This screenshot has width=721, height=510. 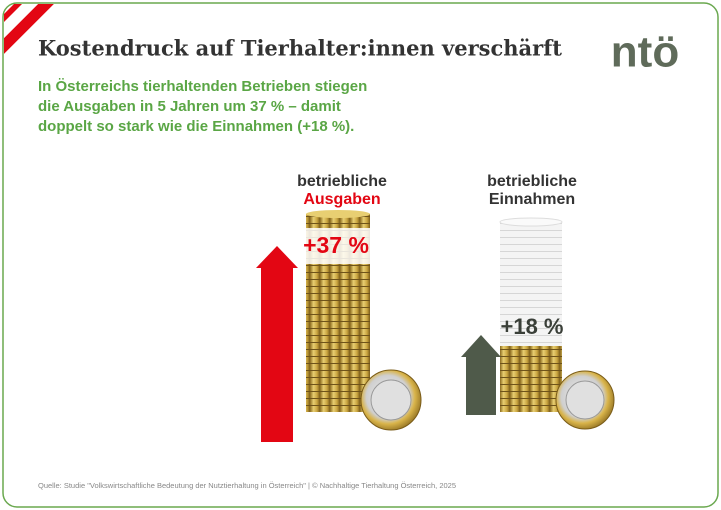 I want to click on change-label: +18 %, so click(x=532, y=326).